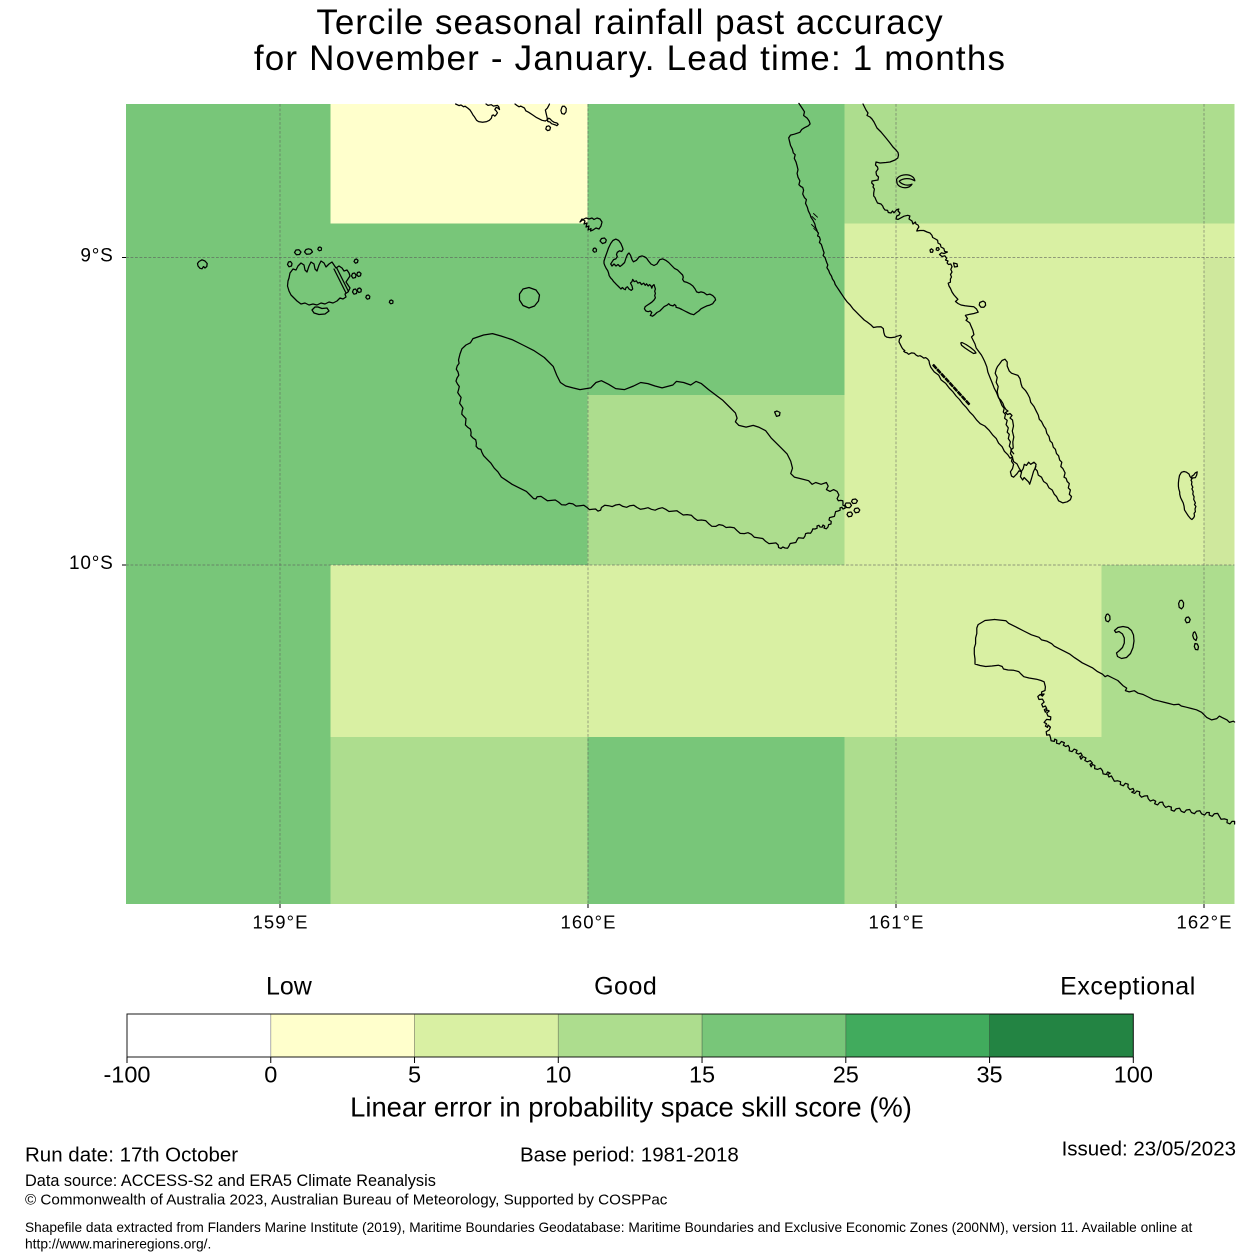  Describe the element at coordinates (989, 1075) in the screenshot. I see `svg-text: 35` at that location.